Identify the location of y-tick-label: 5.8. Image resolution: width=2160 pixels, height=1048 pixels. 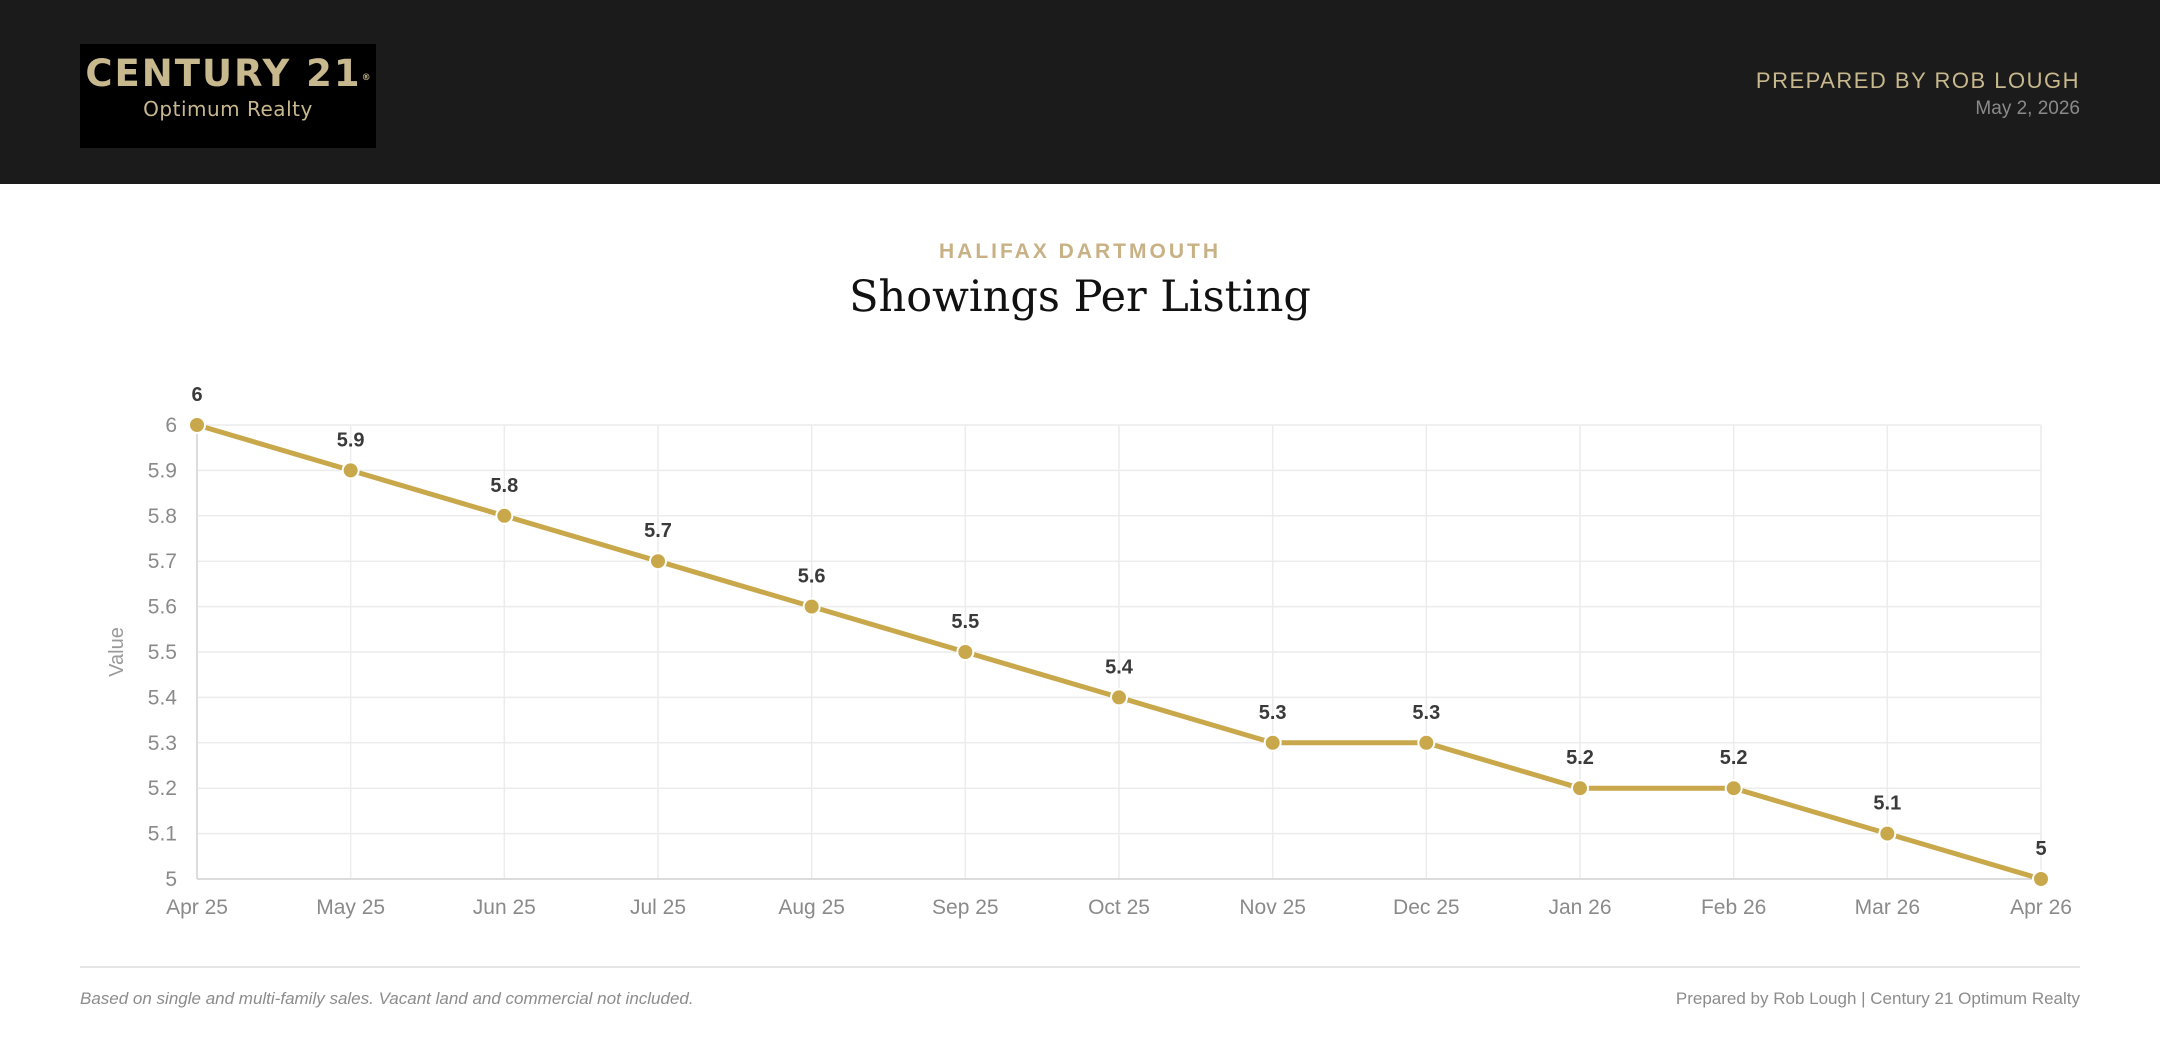
(162, 516).